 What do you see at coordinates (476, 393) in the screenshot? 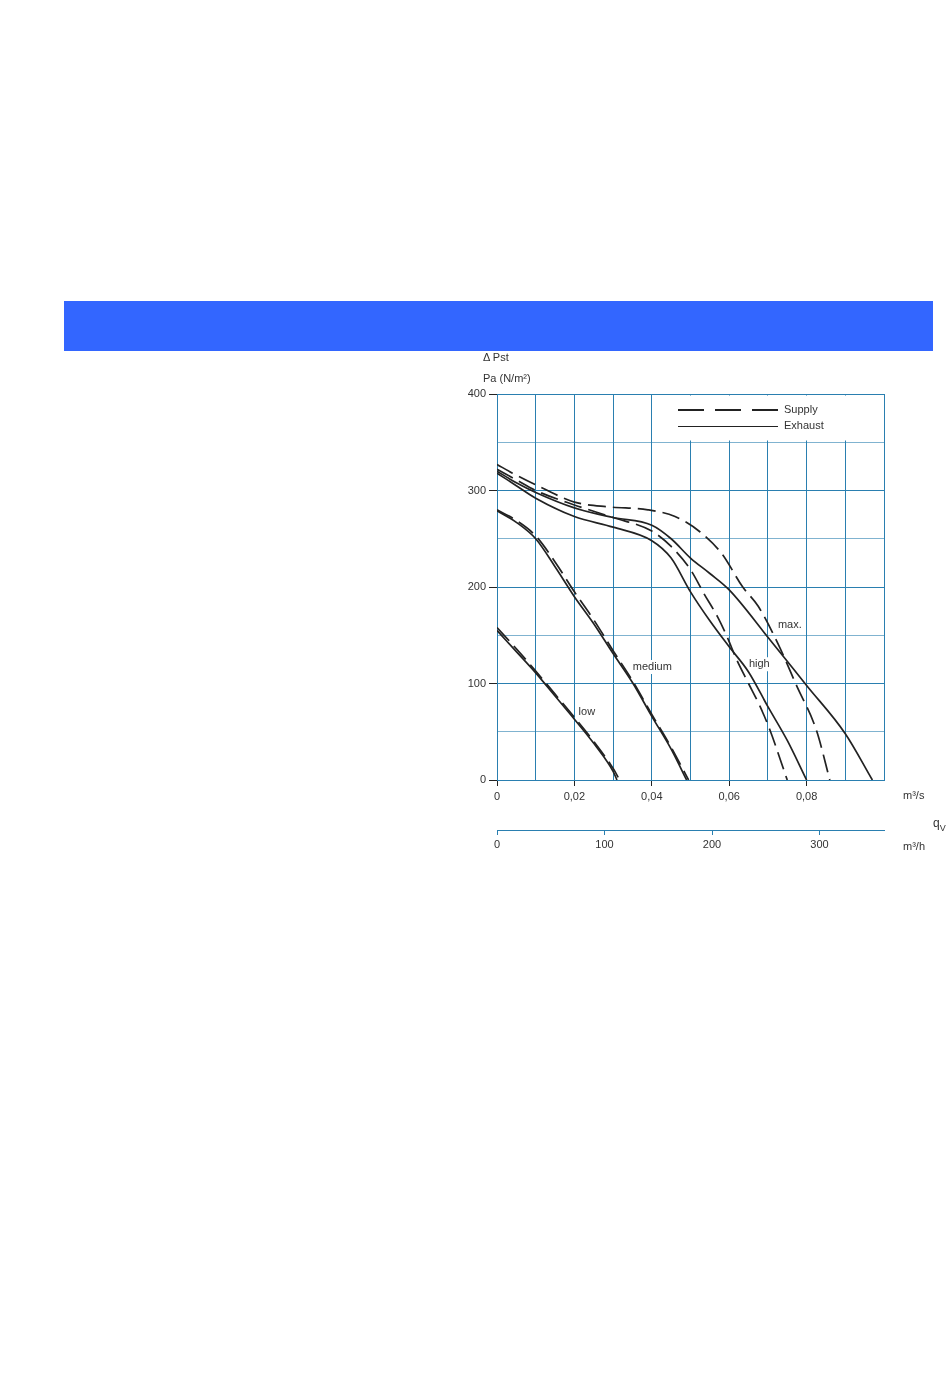
I see `y-tick-label: 400` at bounding box center [476, 393].